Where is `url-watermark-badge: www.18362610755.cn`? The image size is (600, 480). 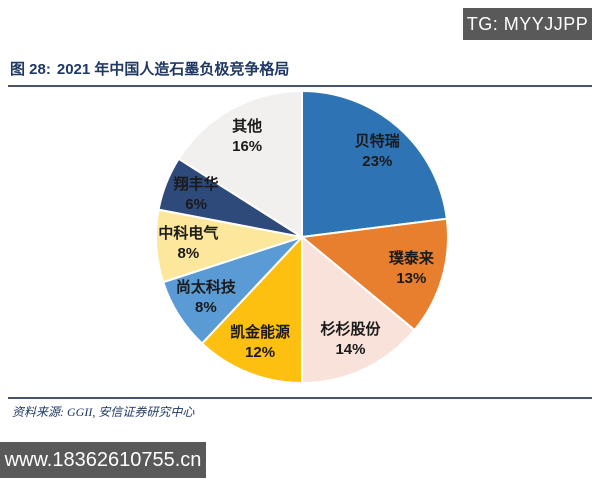 url-watermark-badge: www.18362610755.cn is located at coordinates (103, 460).